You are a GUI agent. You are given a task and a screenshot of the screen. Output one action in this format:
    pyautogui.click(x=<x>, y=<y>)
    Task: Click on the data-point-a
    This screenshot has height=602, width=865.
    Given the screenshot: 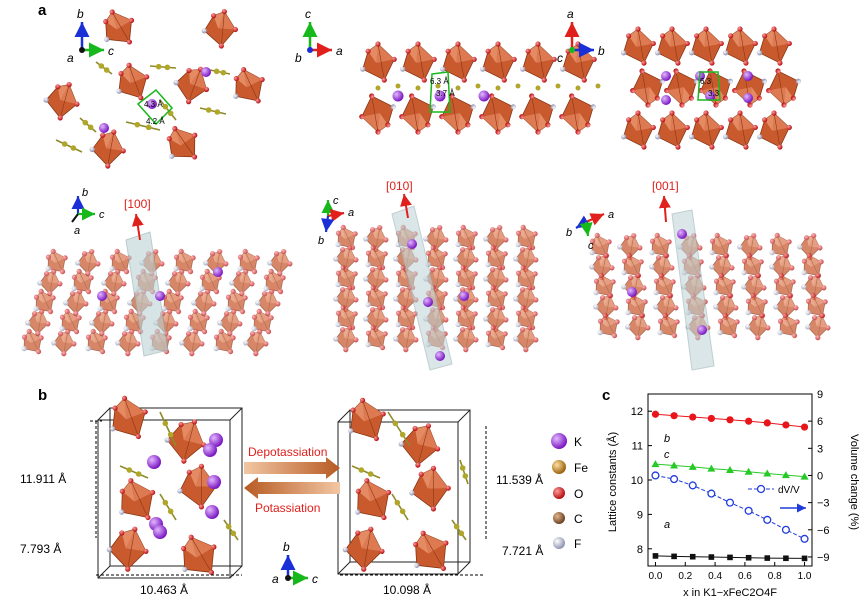 What is the action you would take?
    pyautogui.click(x=748, y=557)
    